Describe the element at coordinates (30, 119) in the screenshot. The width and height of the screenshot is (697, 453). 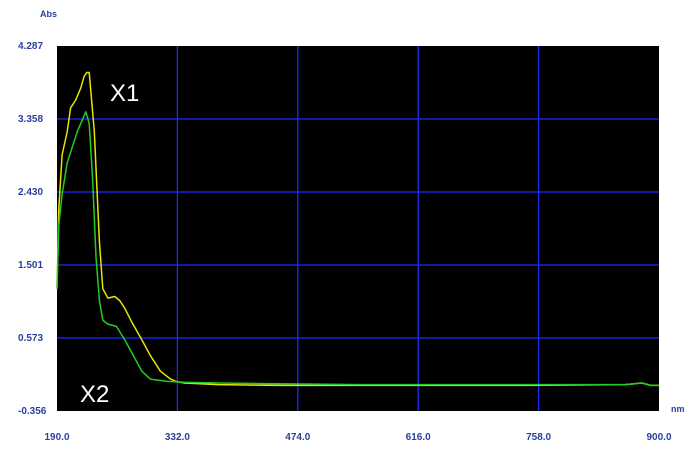
I see `y-tick-label: 3.358` at that location.